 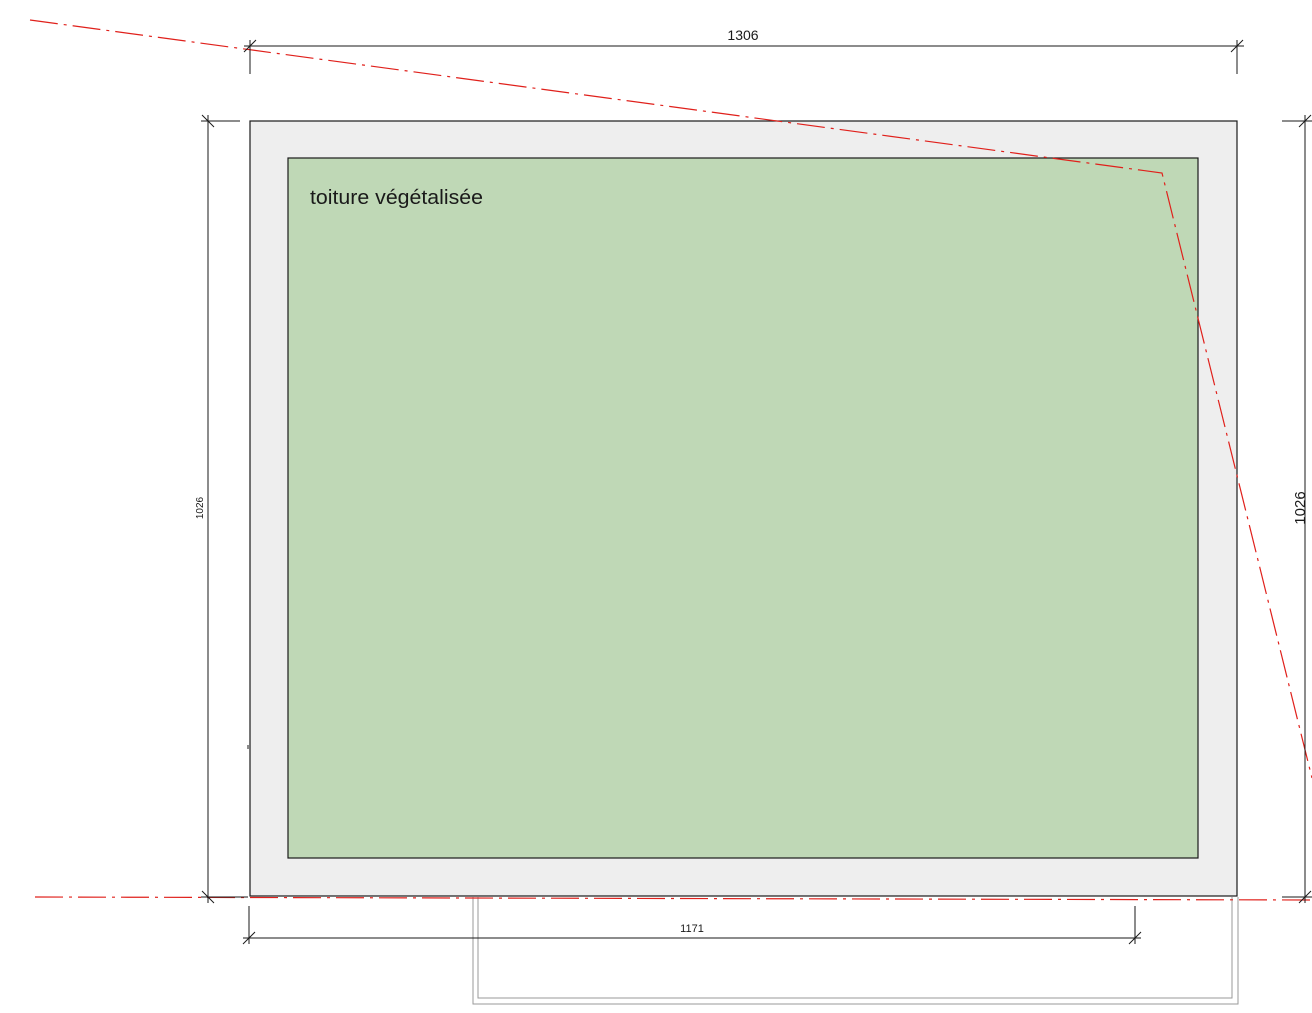 What do you see at coordinates (743, 56) in the screenshot?
I see `dimension-top` at bounding box center [743, 56].